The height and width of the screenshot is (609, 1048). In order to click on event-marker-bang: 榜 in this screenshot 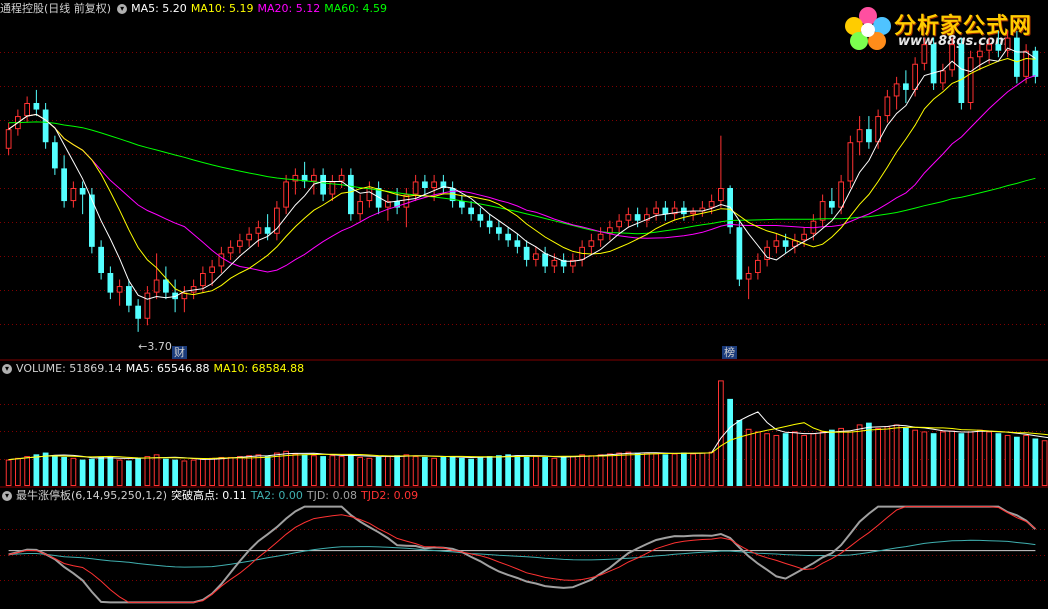, I will do `click(729, 352)`.